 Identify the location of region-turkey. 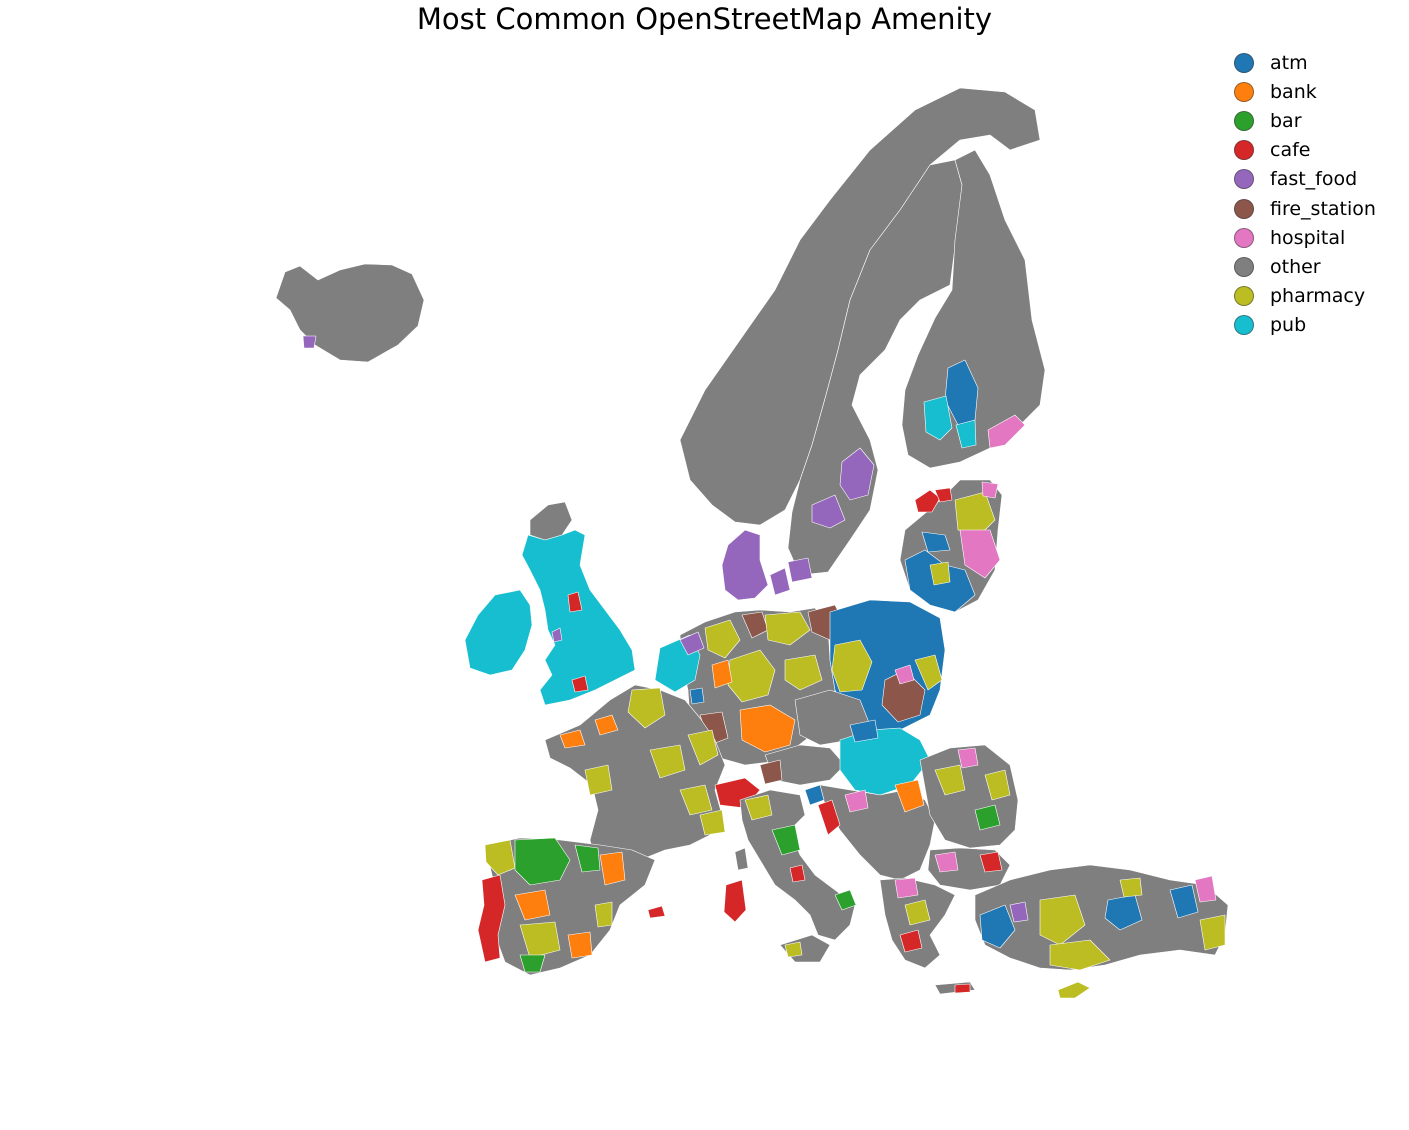
(1101, 917).